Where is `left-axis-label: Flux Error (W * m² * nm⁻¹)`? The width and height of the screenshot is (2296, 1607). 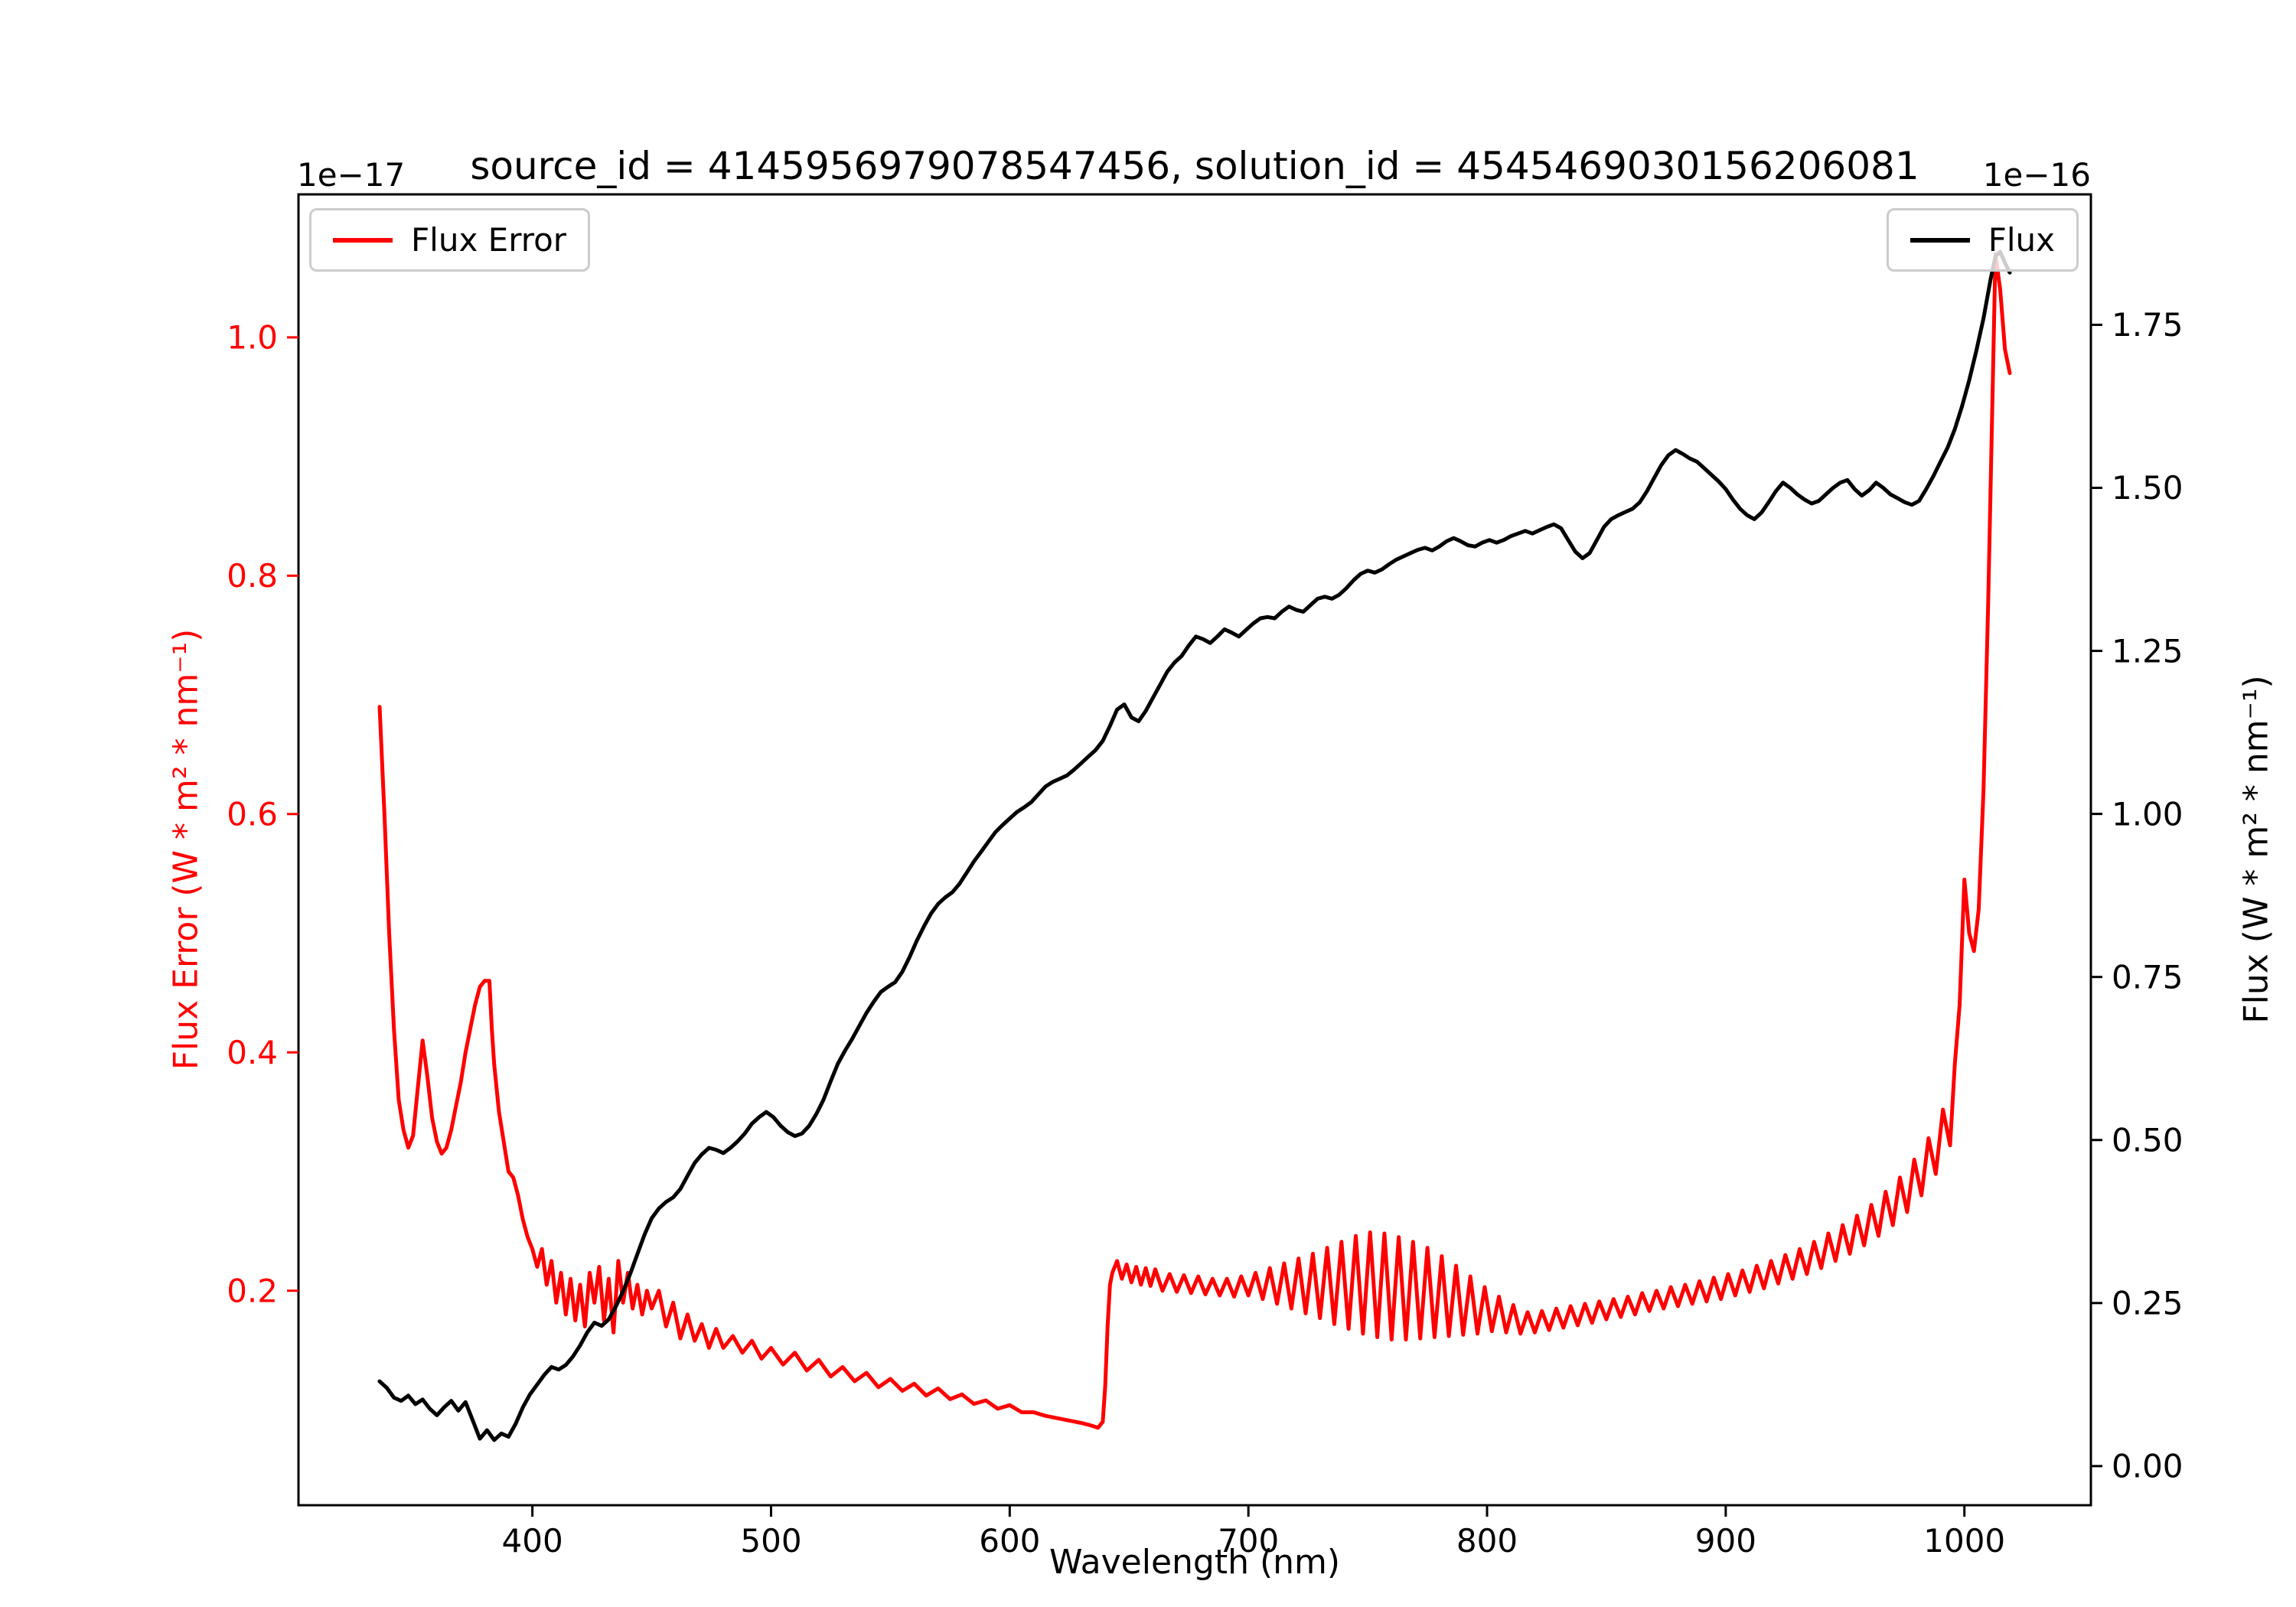 left-axis-label: Flux Error (W * m² * nm⁻¹) is located at coordinates (186, 849).